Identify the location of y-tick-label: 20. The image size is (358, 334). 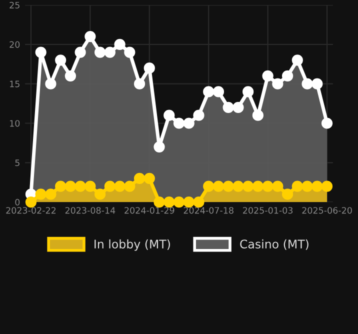
(15, 44).